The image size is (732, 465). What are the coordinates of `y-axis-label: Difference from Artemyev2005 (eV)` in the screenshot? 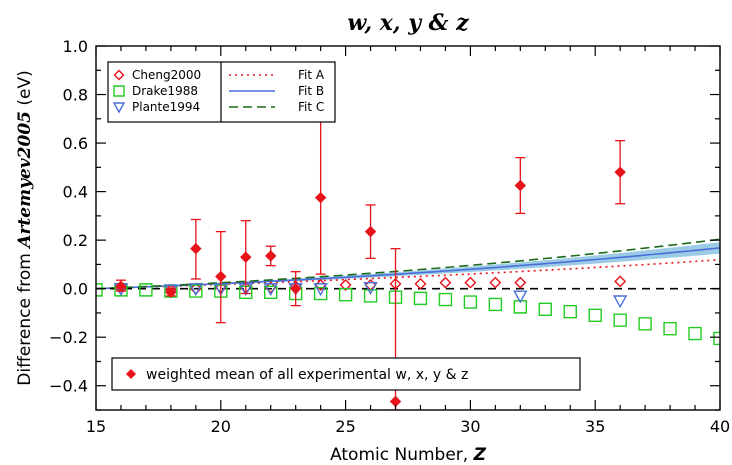 It's located at (25, 227).